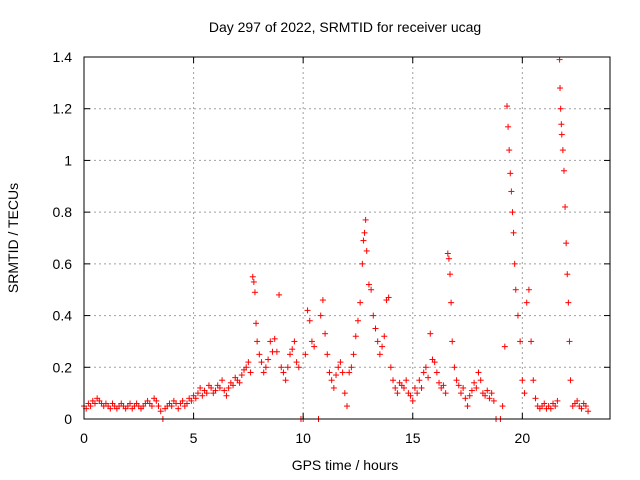  Describe the element at coordinates (63, 109) in the screenshot. I see `y-tick-label: 1.2` at that location.